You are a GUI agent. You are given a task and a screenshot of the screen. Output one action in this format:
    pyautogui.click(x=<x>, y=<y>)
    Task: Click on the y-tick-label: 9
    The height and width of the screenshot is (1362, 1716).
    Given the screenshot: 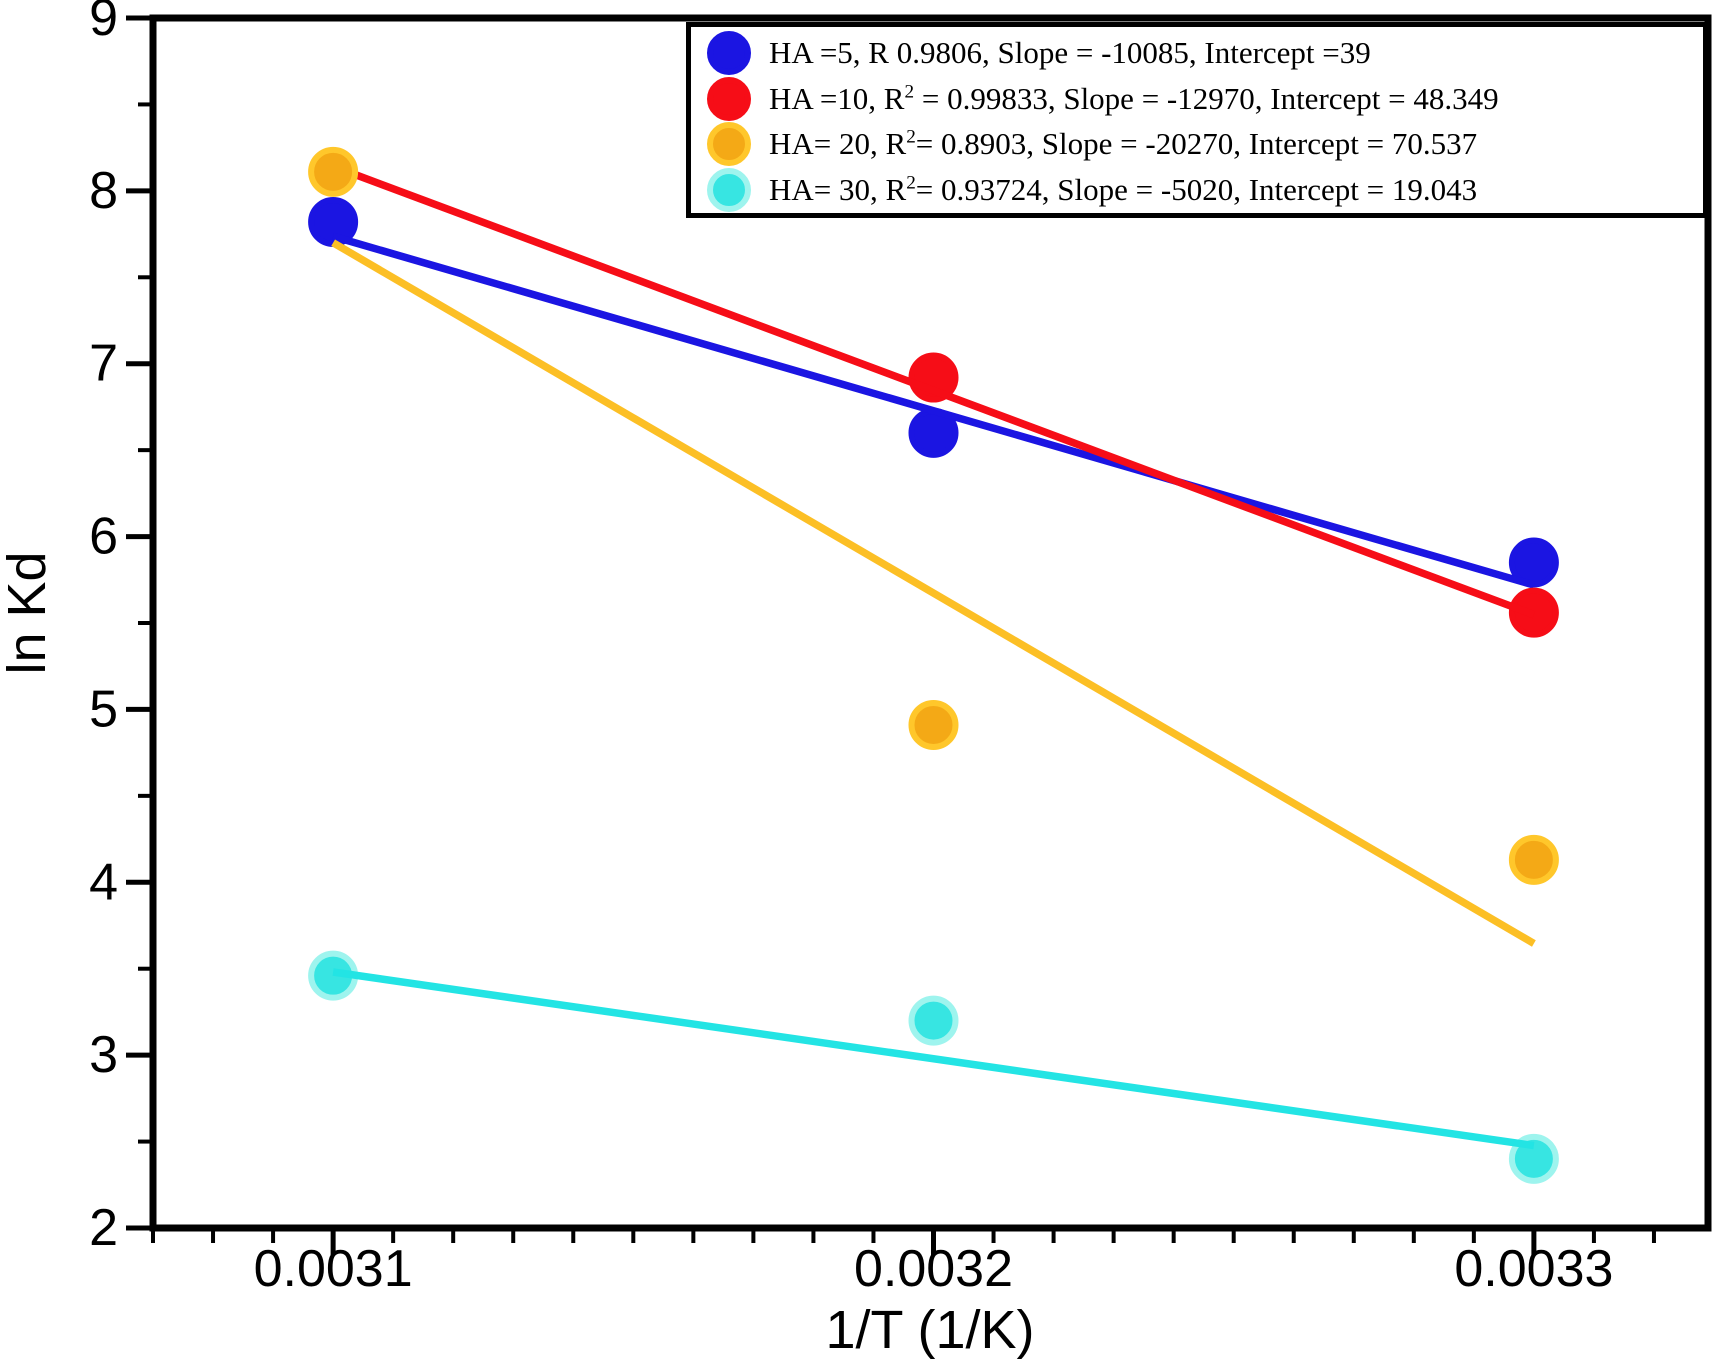 What is the action you would take?
    pyautogui.click(x=103, y=23)
    